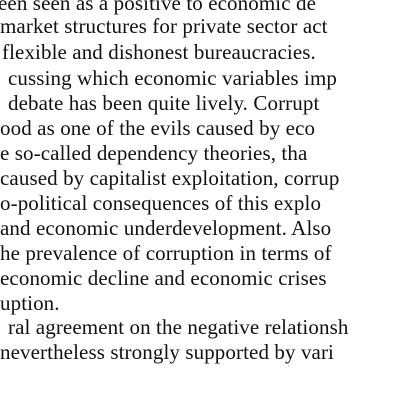  Describe the element at coordinates (166, 253) in the screenshot. I see `text-line-11: he prevalence of corruption in terms of` at that location.